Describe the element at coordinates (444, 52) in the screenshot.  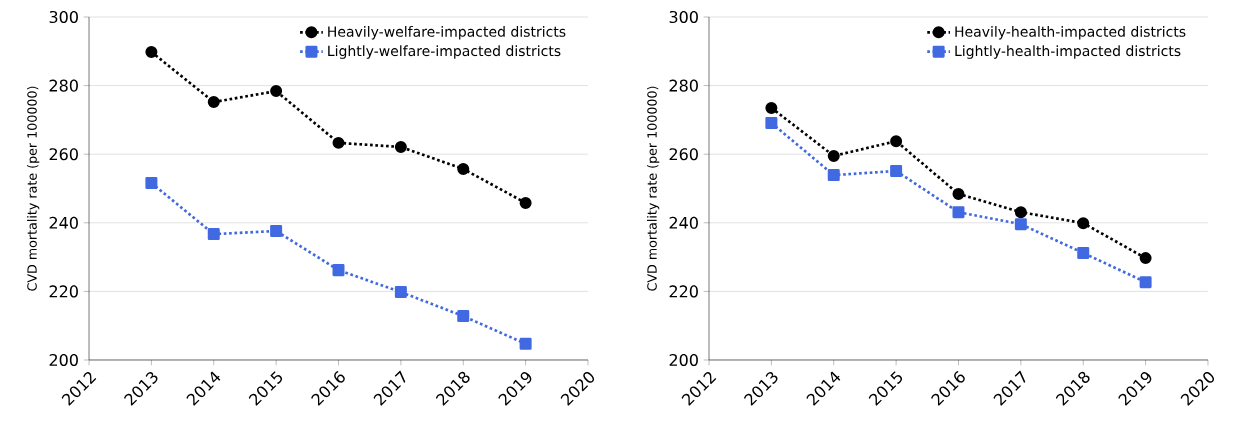
I see `legend-label: Lightly-welfare-impacted districts` at that location.